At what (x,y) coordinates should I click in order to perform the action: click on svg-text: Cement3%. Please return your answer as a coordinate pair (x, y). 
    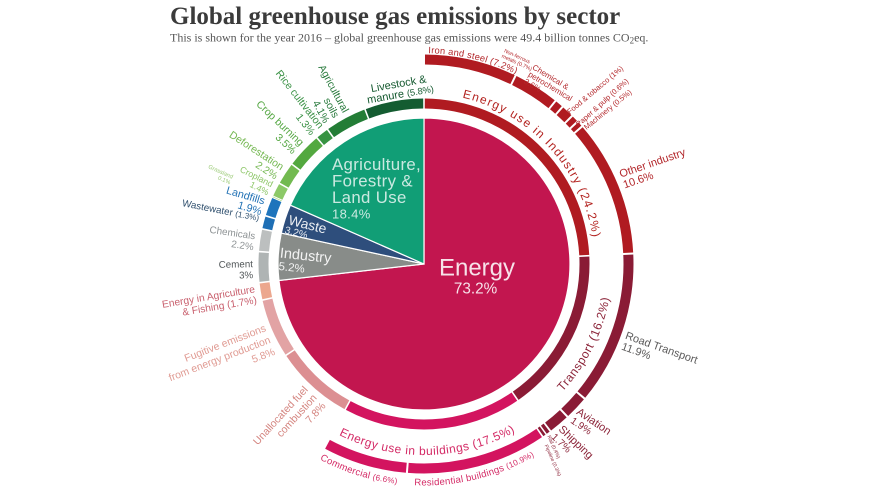
    Looking at the image, I should click on (236, 270).